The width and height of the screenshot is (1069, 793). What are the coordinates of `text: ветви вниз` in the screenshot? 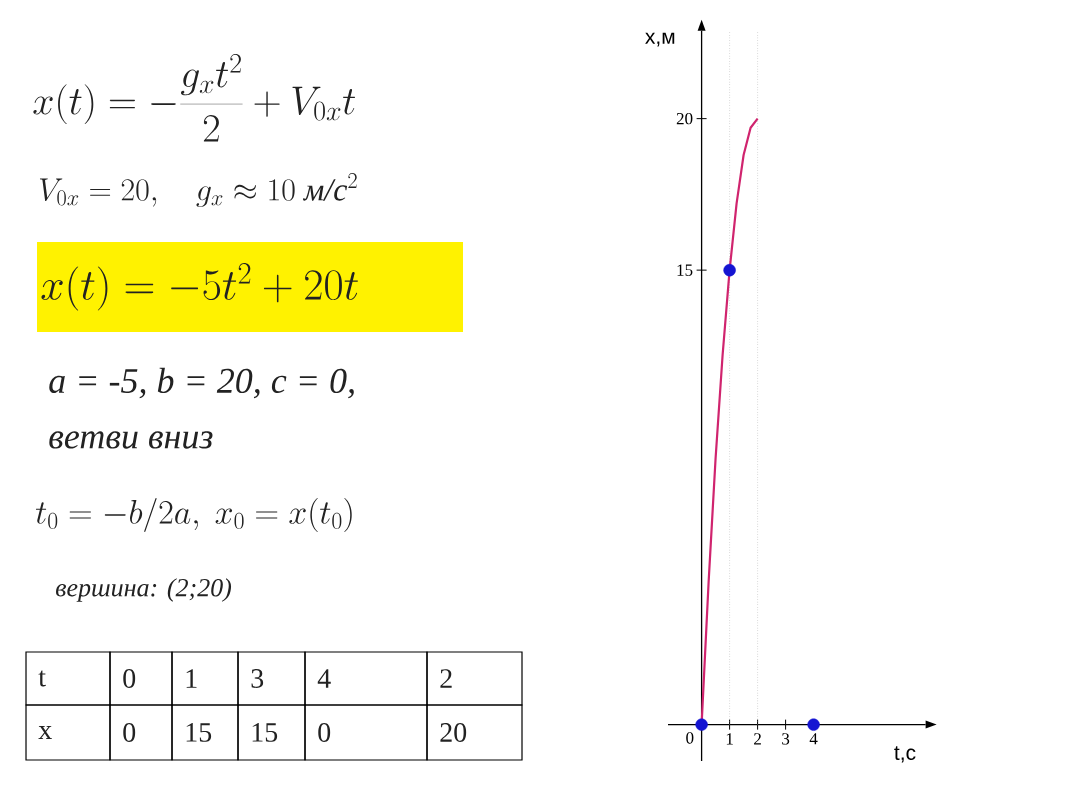 It's located at (131, 440).